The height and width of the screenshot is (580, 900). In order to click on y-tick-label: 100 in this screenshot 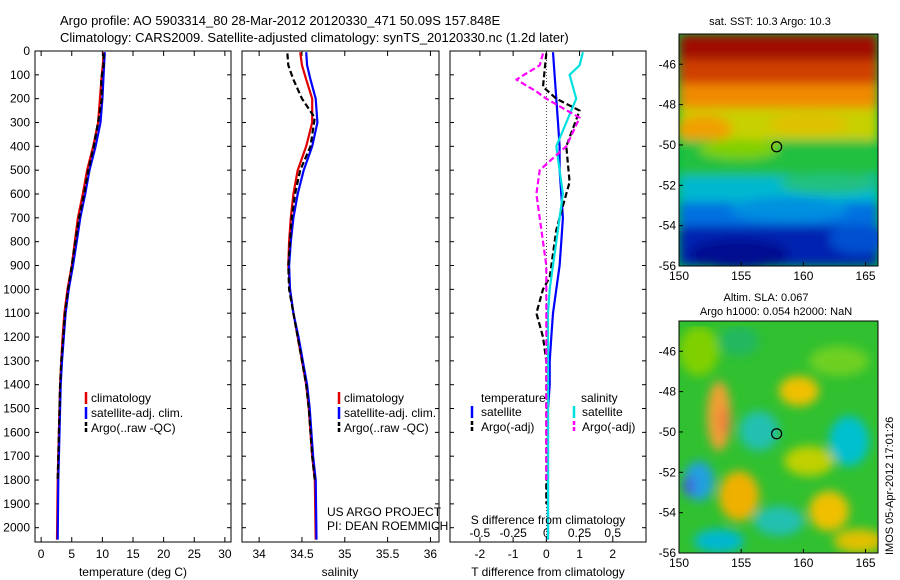, I will do `click(20, 75)`.